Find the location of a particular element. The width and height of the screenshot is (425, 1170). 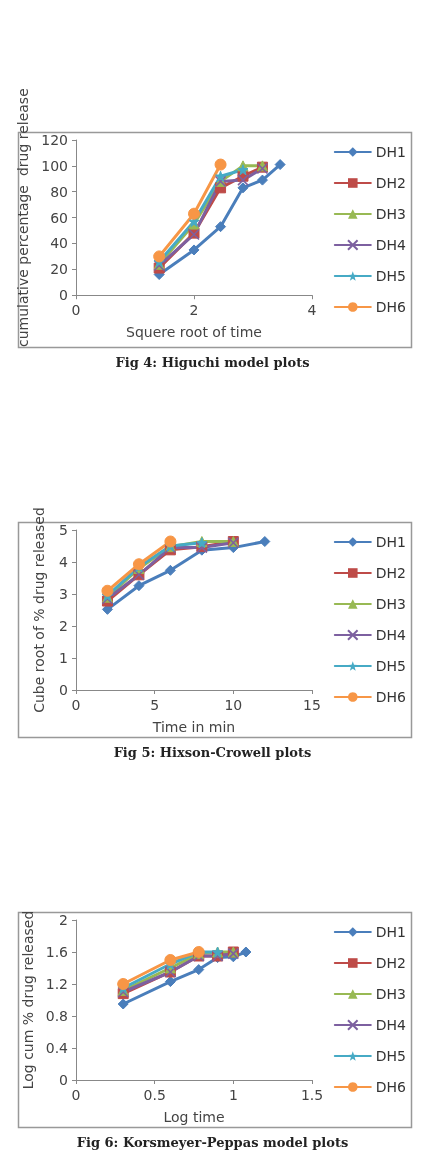

y-tick-label: 1.2 is located at coordinates (56, 984).